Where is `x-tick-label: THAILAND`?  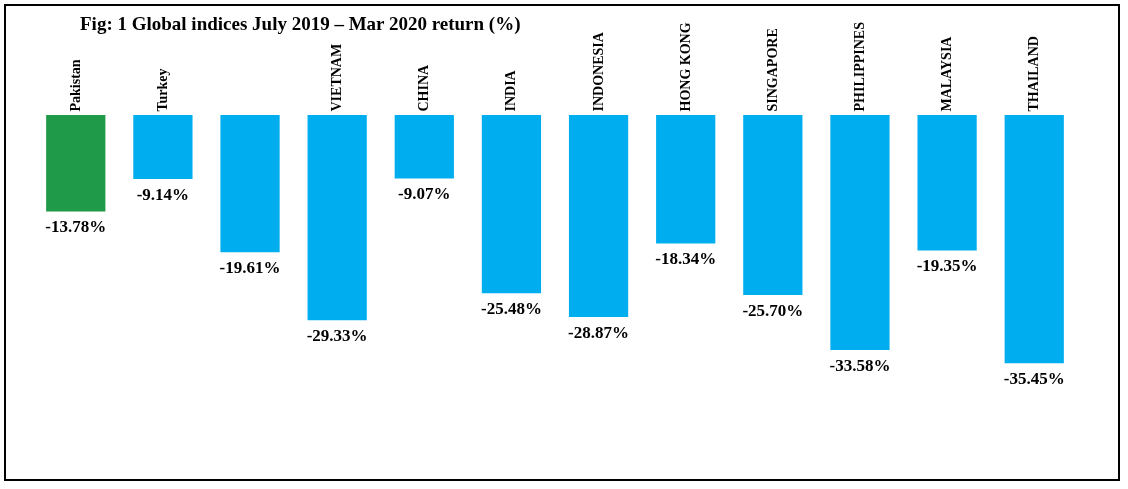 x-tick-label: THAILAND is located at coordinates (1034, 74).